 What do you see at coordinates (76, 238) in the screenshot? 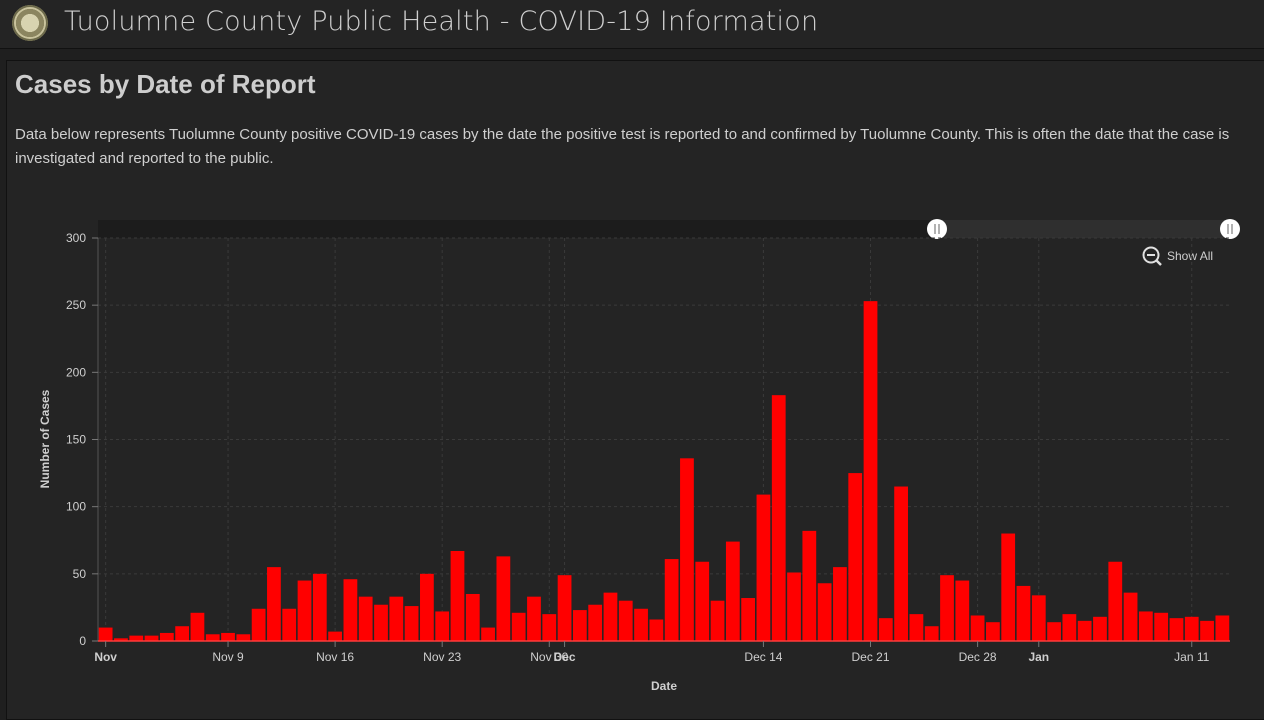
I see `y-tick-label: 300` at bounding box center [76, 238].